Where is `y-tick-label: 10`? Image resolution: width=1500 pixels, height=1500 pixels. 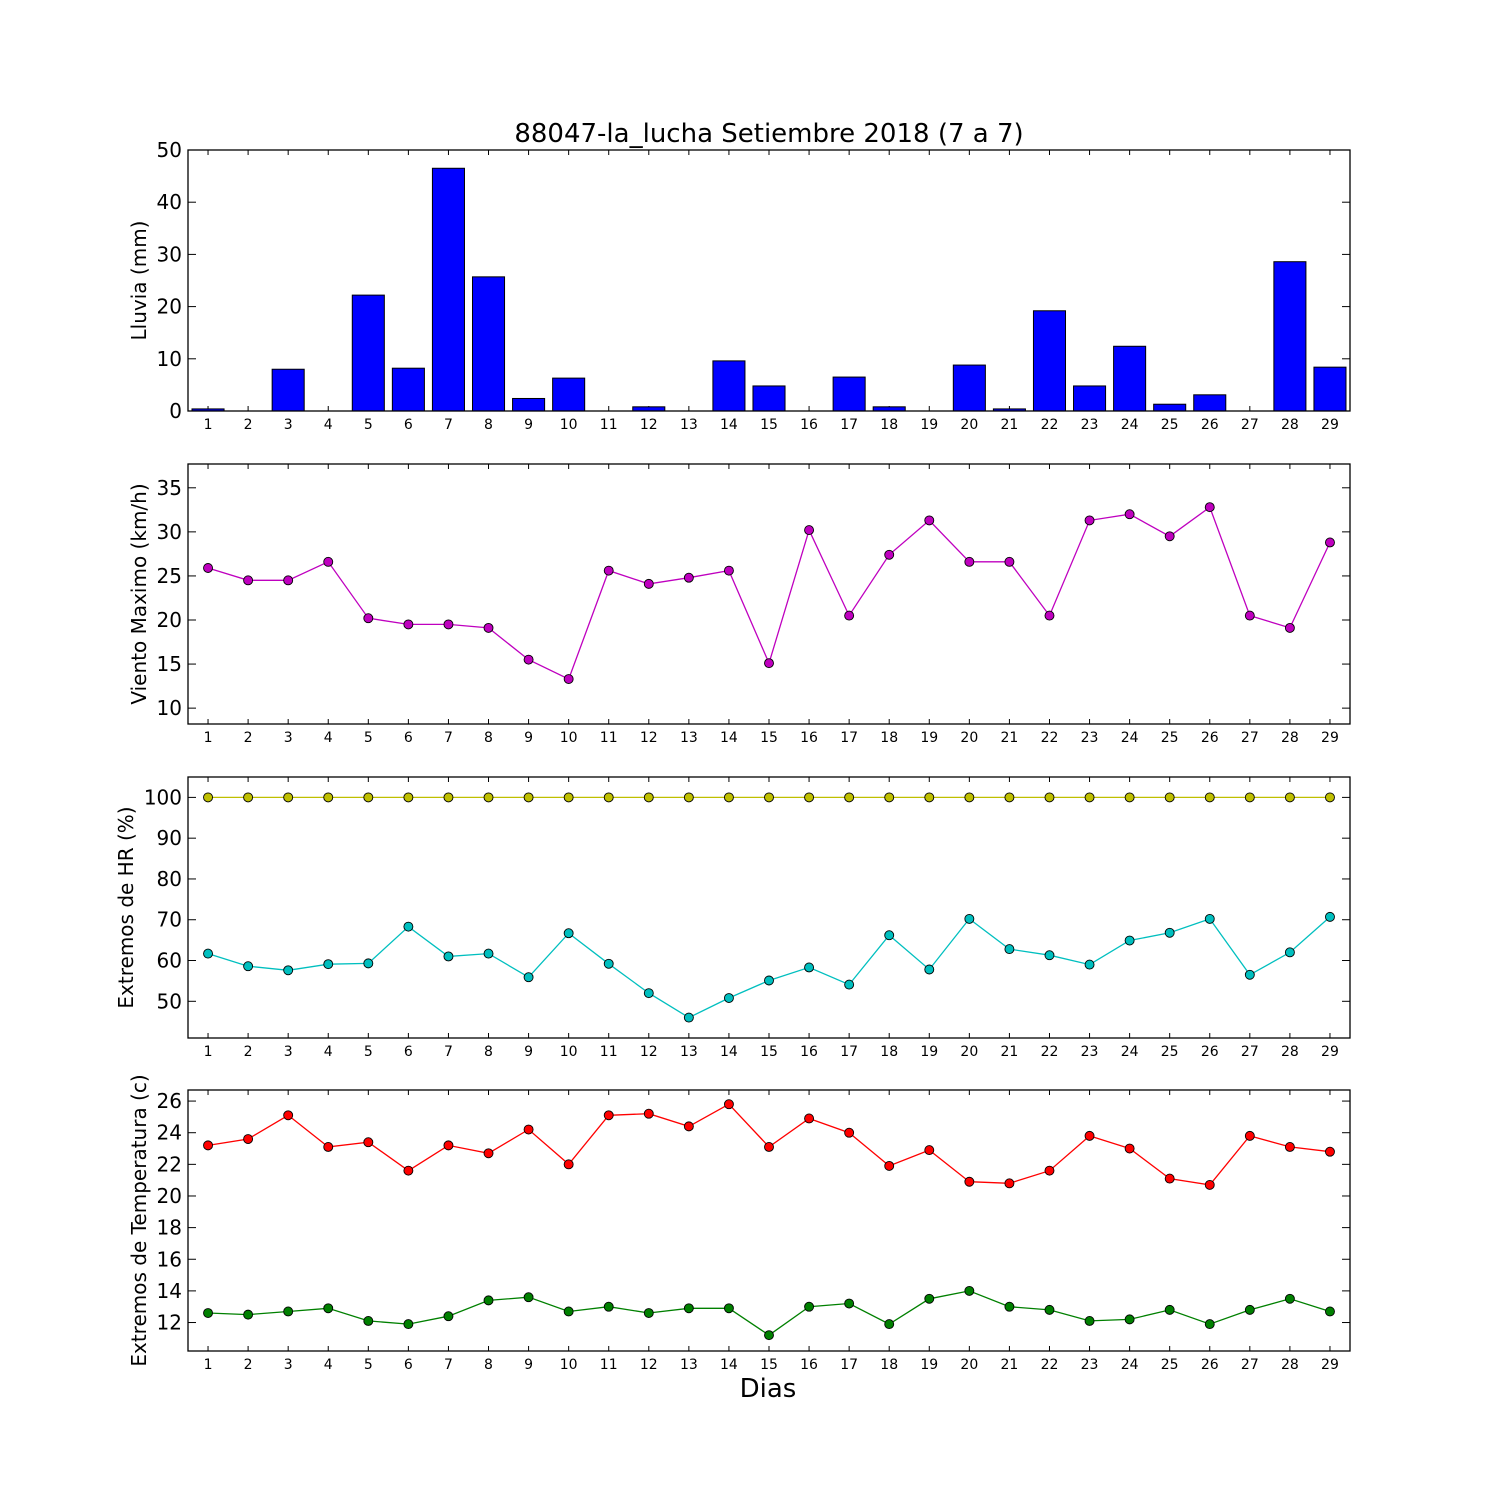
y-tick-label: 10 is located at coordinates (169, 708).